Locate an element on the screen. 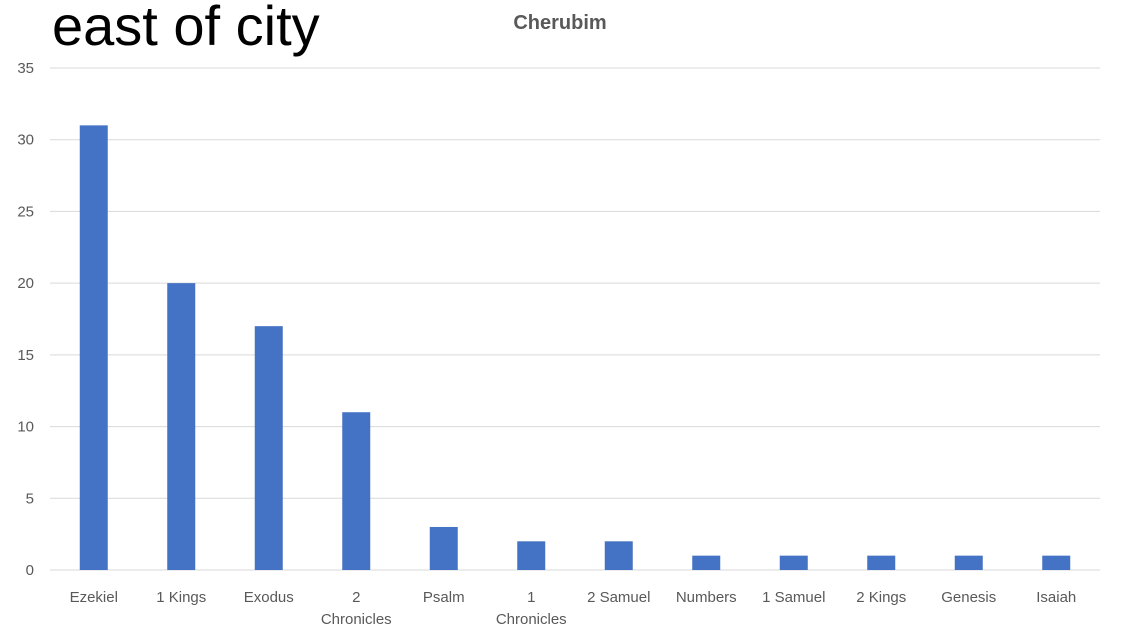 Image resolution: width=1135 pixels, height=628 pixels. chart-title: Cherubim is located at coordinates (560, 23).